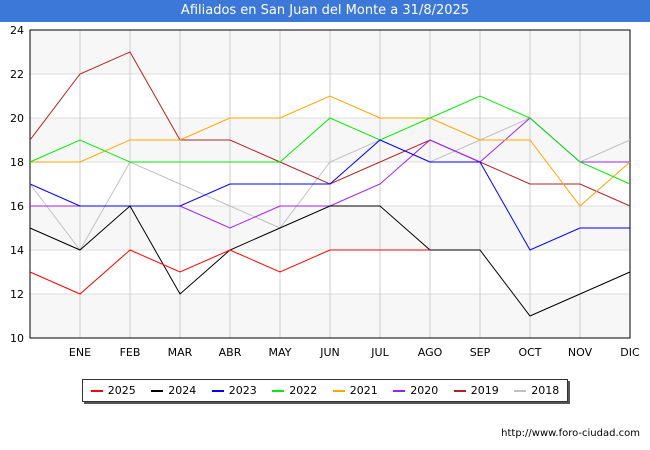 The width and height of the screenshot is (650, 450). I want to click on y-tick-label: 14, so click(17, 250).